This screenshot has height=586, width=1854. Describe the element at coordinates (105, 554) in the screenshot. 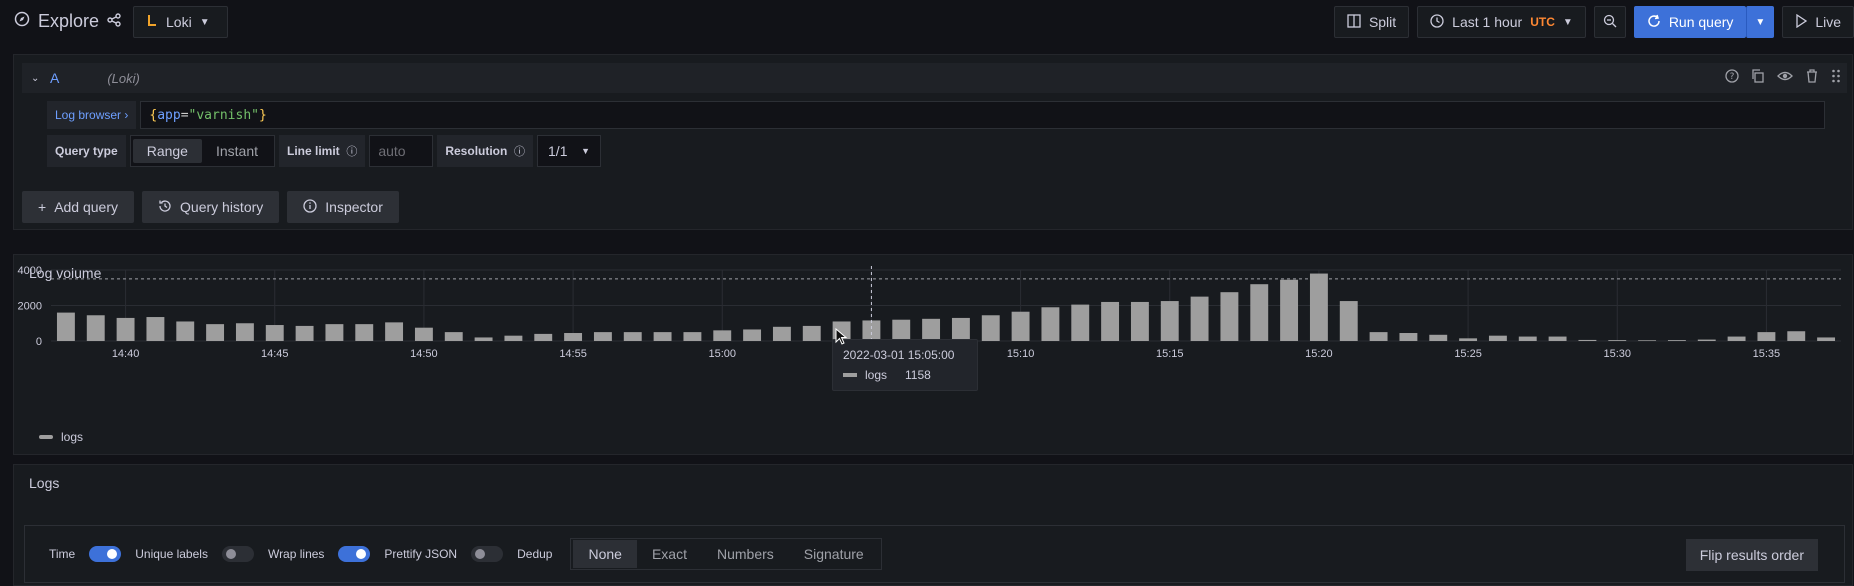

I see `time-toggle` at that location.